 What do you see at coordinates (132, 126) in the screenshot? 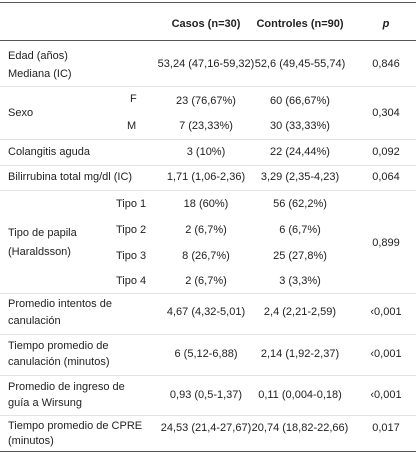
I see `sub-label: M` at bounding box center [132, 126].